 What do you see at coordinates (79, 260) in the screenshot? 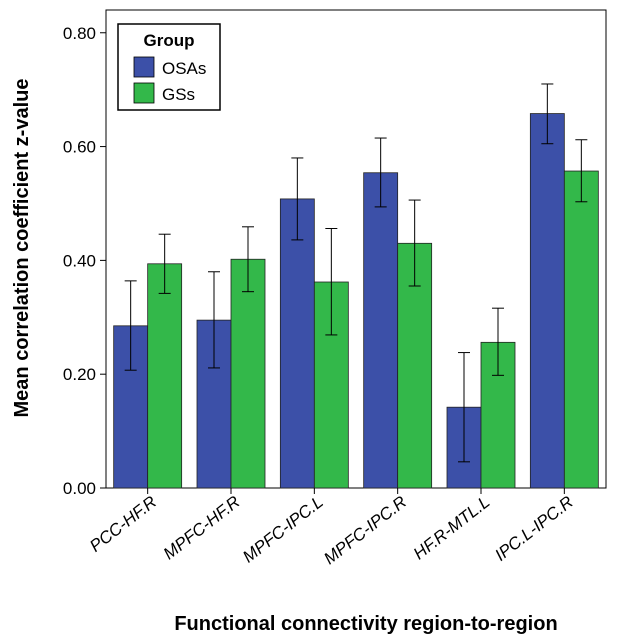
I see `y-tick-label: 0.40` at bounding box center [79, 260].